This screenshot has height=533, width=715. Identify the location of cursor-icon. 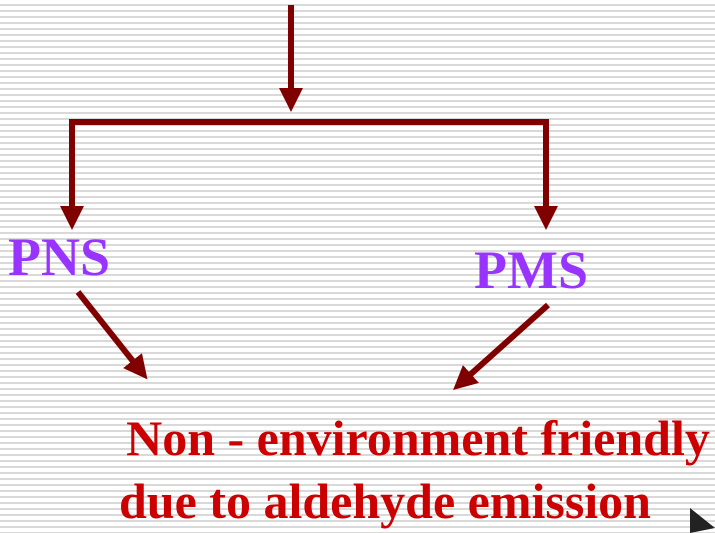
(702, 520).